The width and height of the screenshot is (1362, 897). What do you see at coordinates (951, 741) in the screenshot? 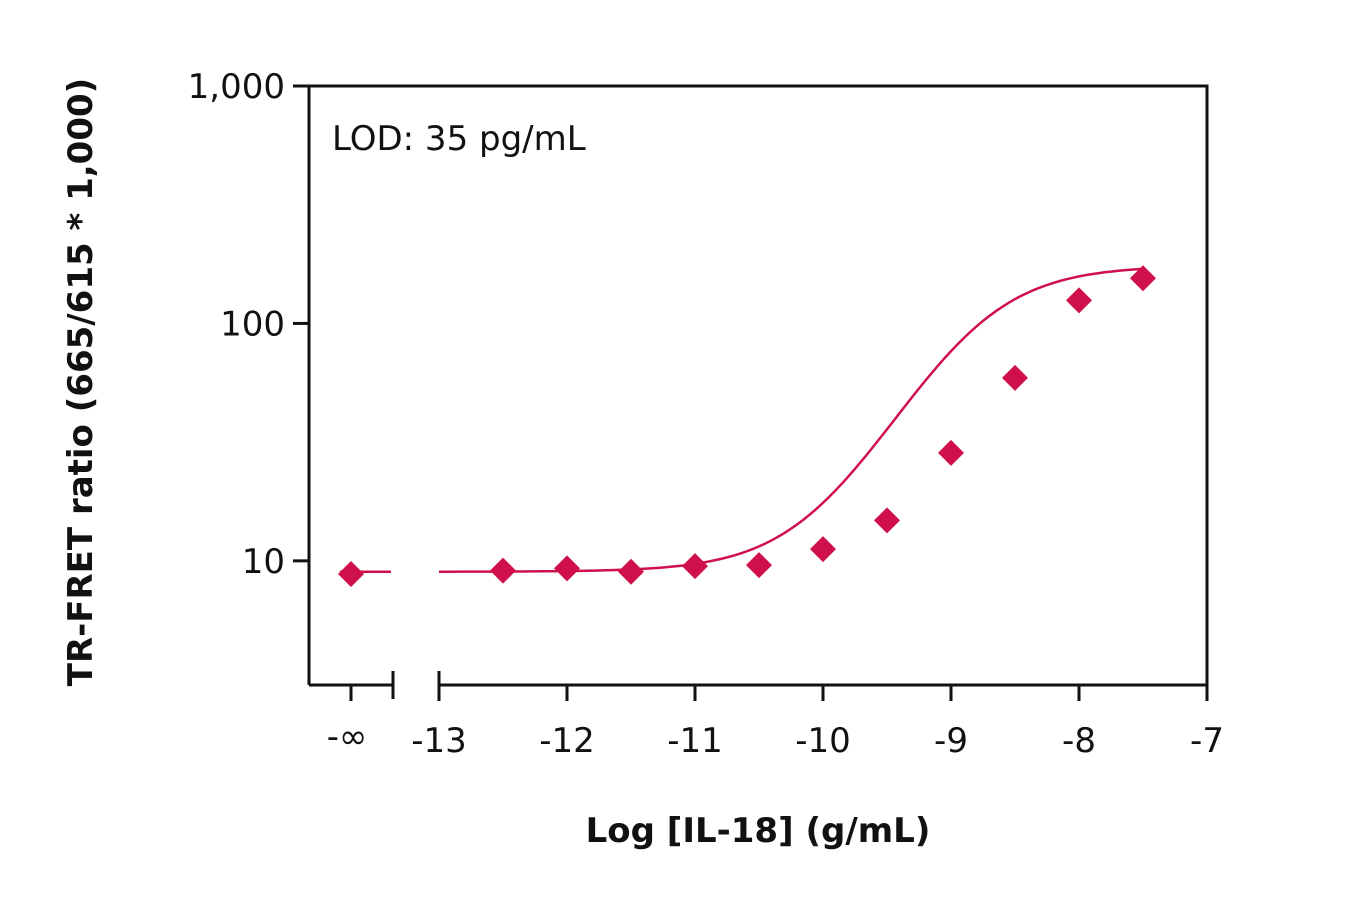
I see `x-tick-label: -9` at bounding box center [951, 741].